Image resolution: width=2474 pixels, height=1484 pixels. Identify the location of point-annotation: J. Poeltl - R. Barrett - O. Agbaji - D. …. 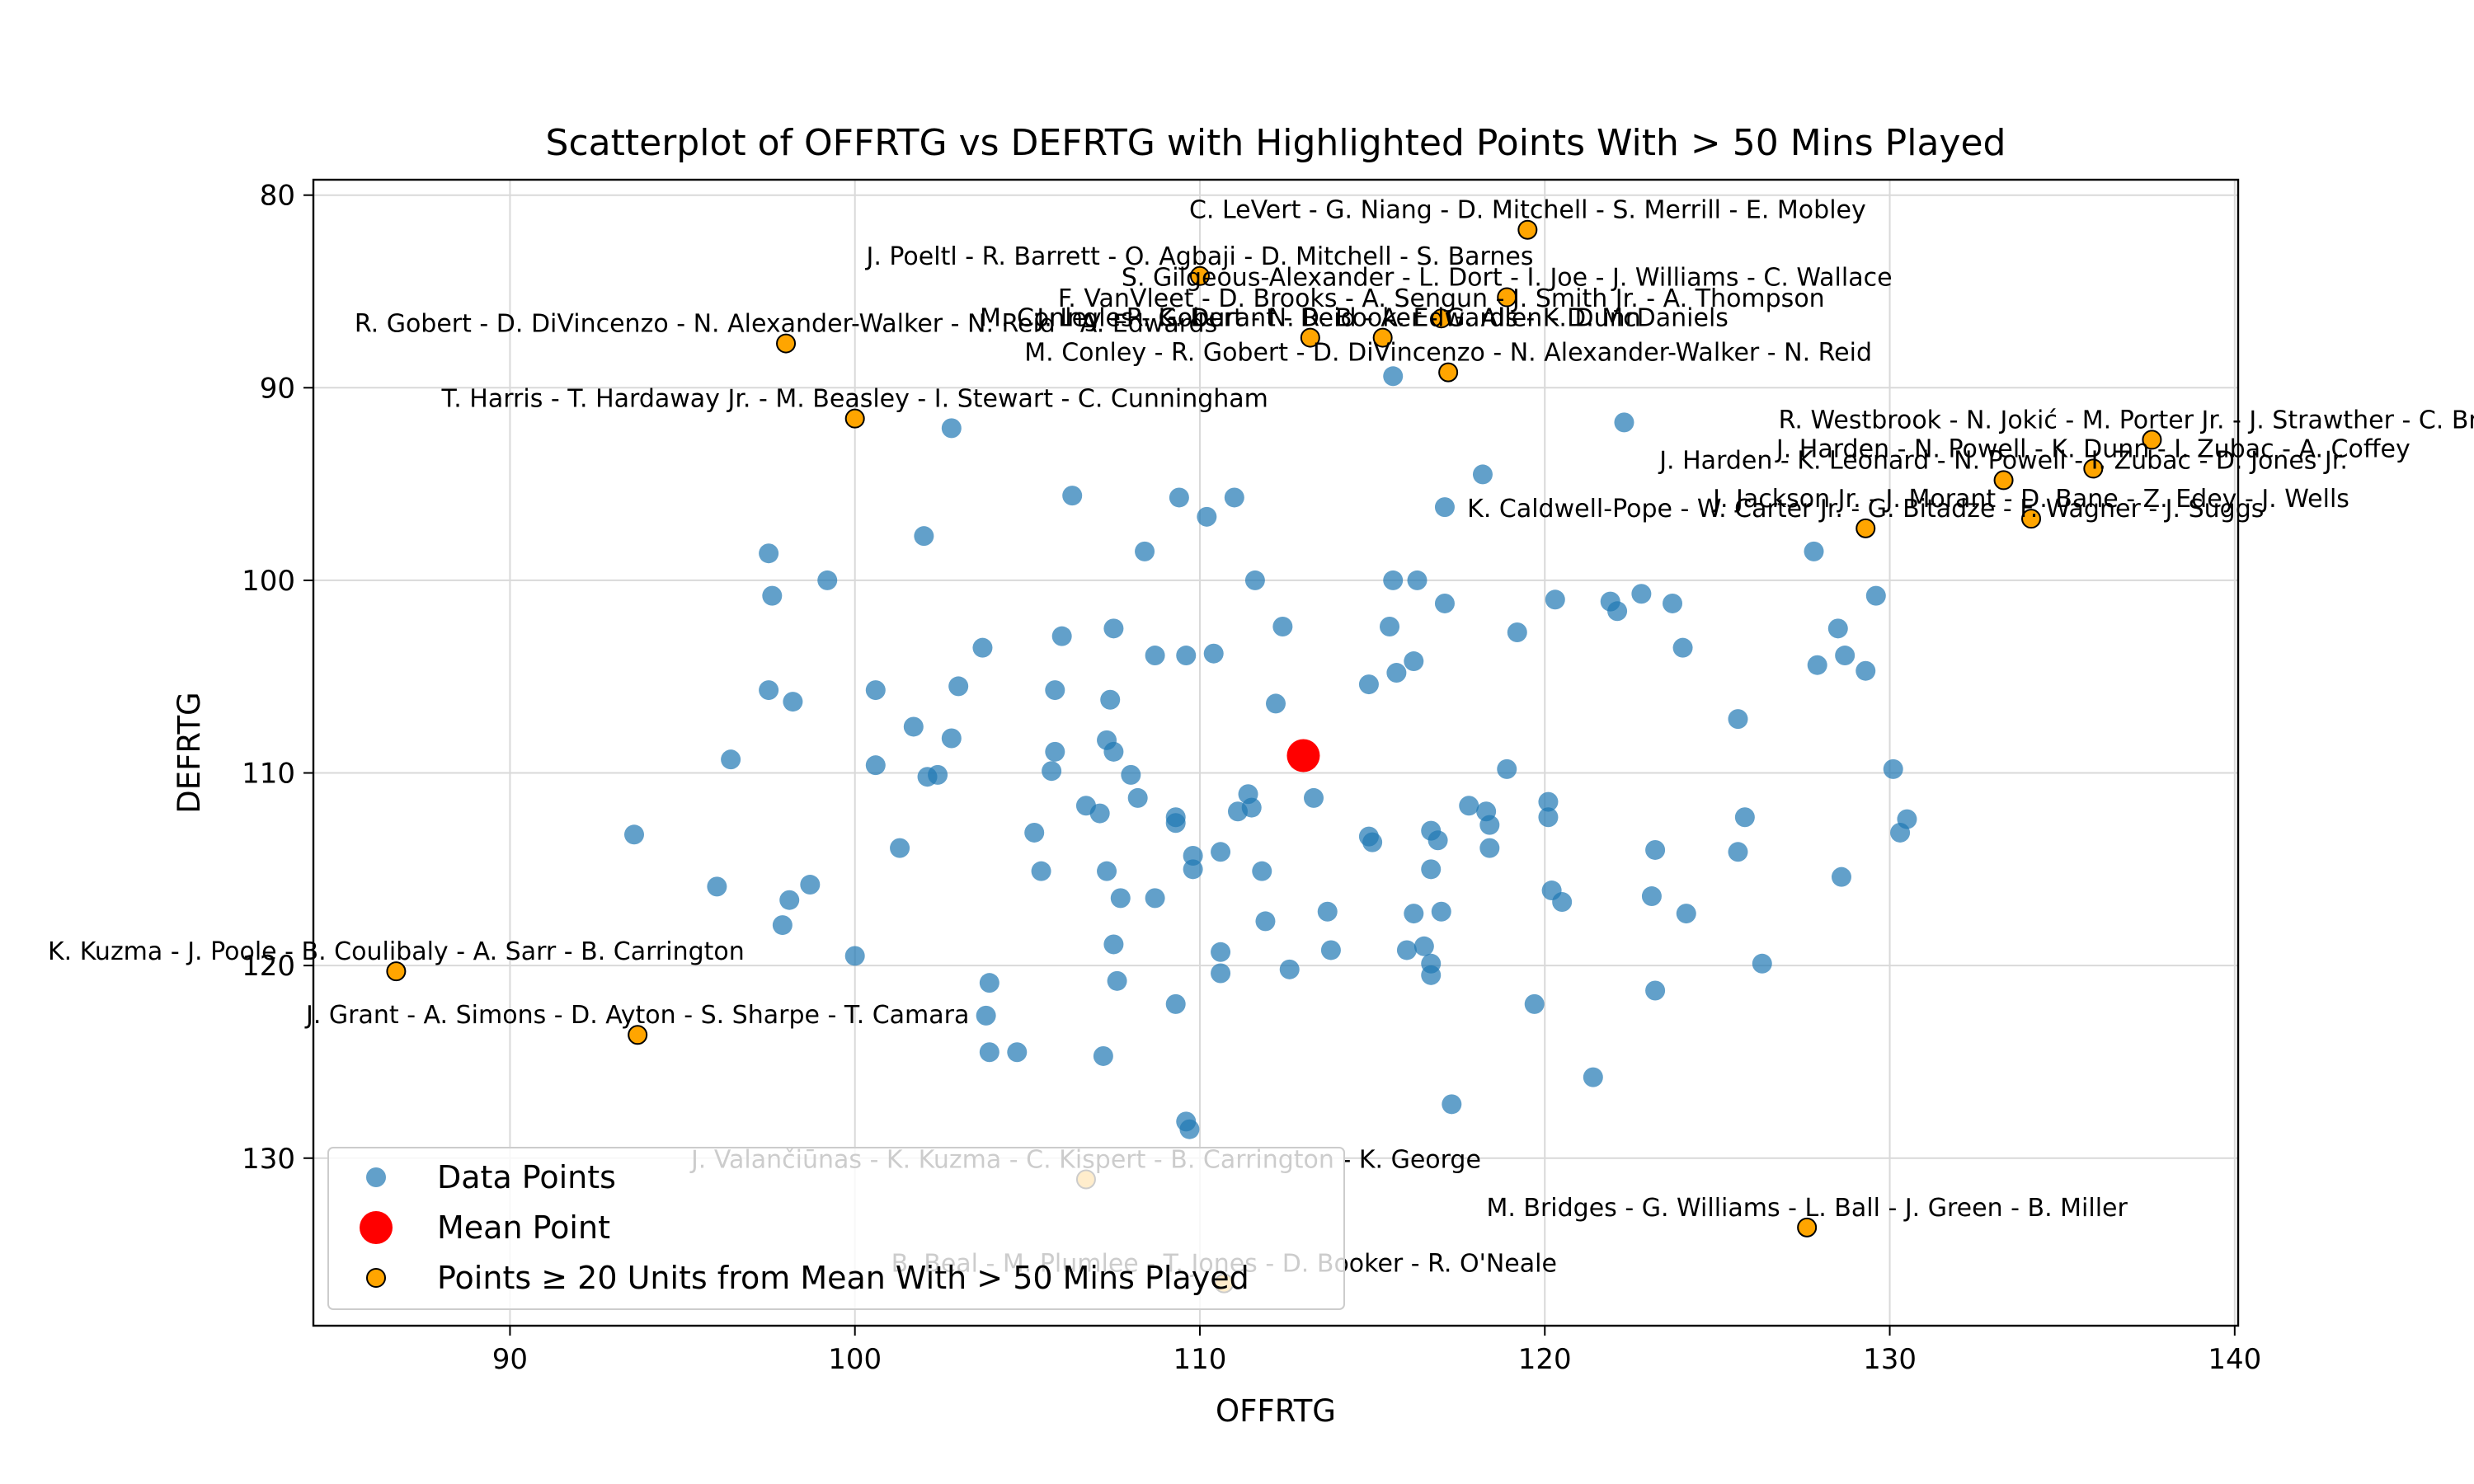
(1198, 256).